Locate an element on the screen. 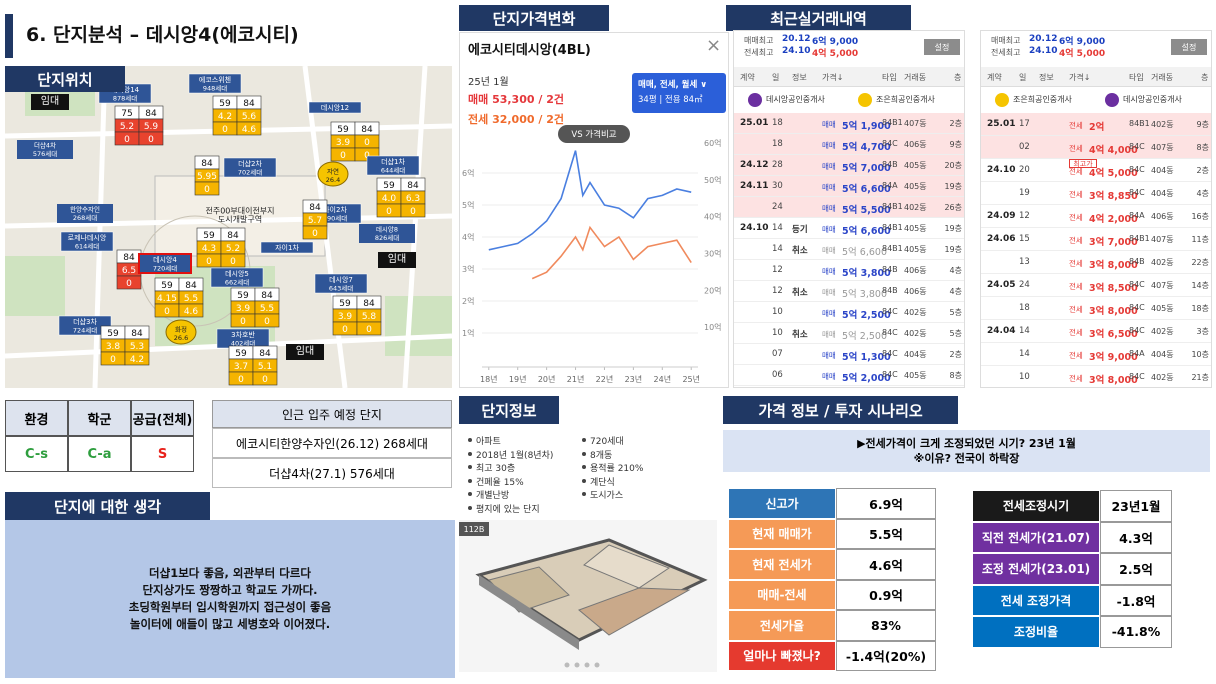 This screenshot has height=684, width=1216. grade-header: 학군 is located at coordinates (99, 418).